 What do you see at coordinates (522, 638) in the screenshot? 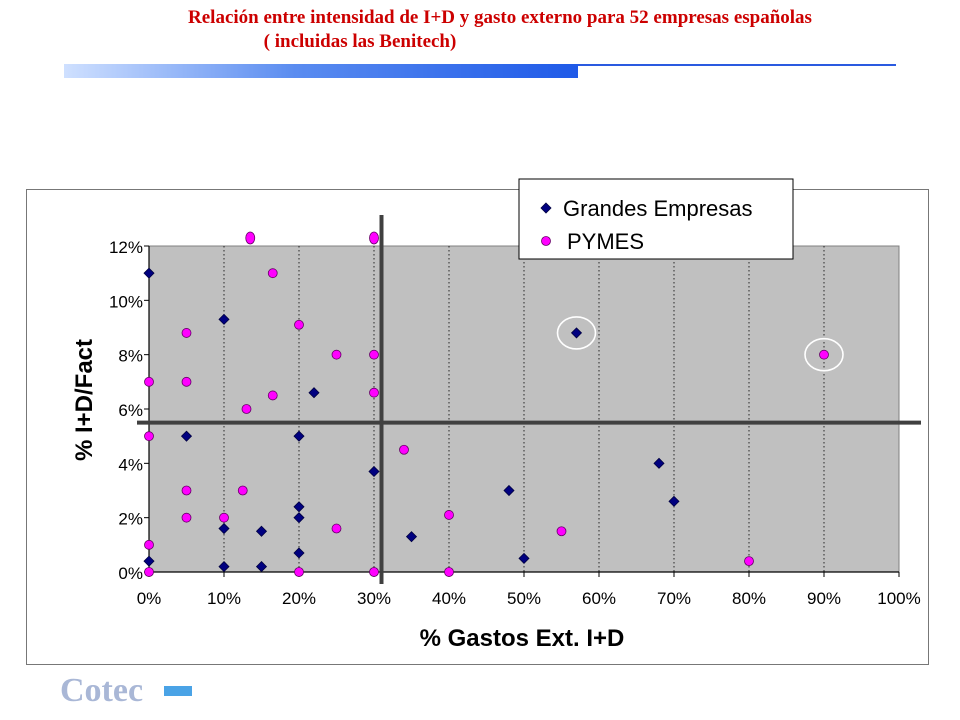
I see `x-axis-label: % Gastos Ext. I+D` at bounding box center [522, 638].